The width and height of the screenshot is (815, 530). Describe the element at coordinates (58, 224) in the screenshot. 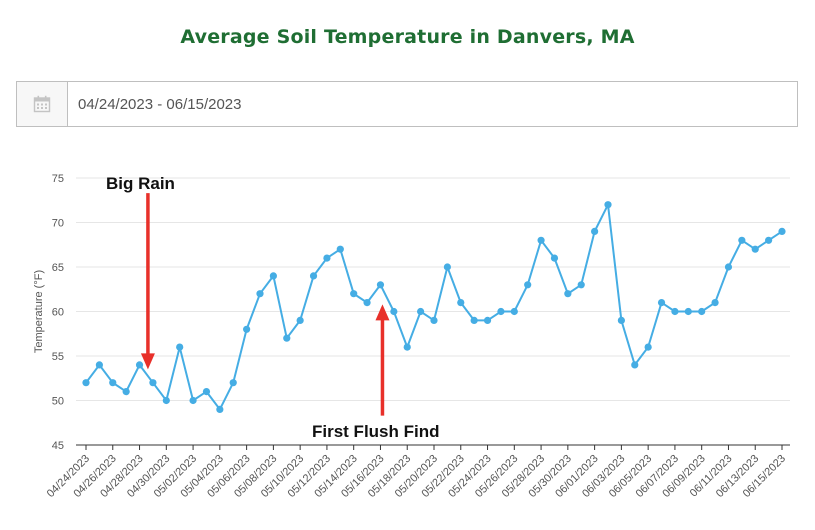

I see `y-tick-label: 70` at that location.